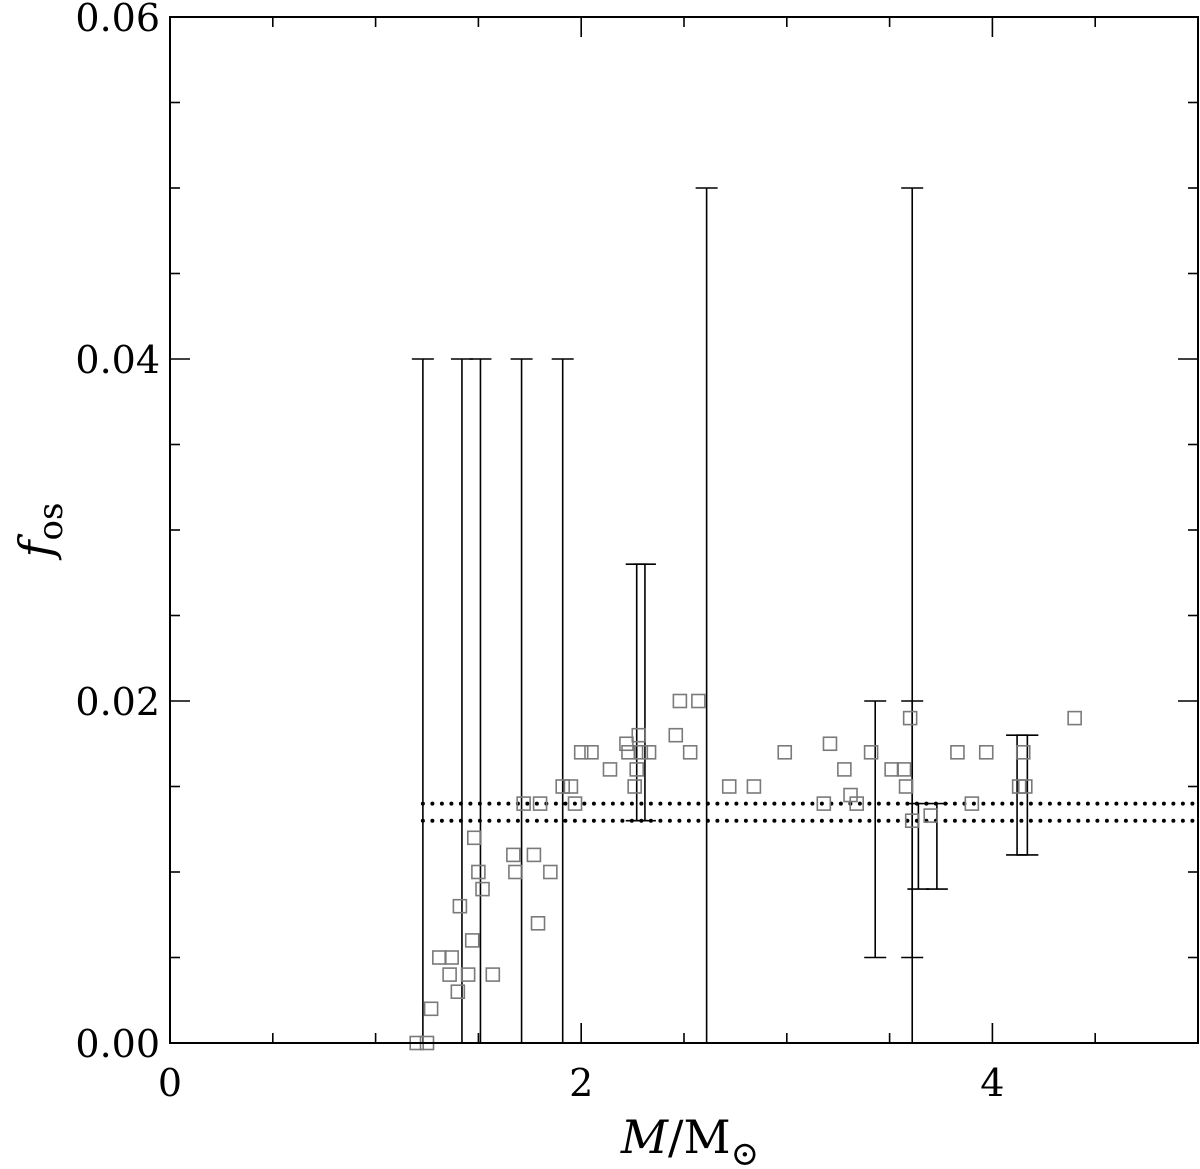 The image size is (1200, 1169). What do you see at coordinates (689, 1139) in the screenshot?
I see `x-axis-label: M/M⊙` at bounding box center [689, 1139].